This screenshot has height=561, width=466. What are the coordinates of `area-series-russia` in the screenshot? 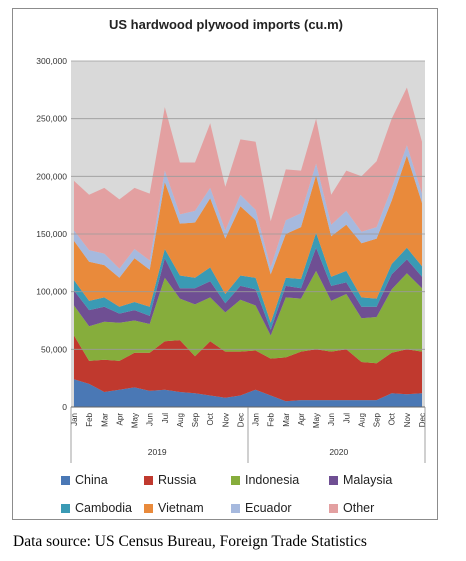 It's located at (248, 368).